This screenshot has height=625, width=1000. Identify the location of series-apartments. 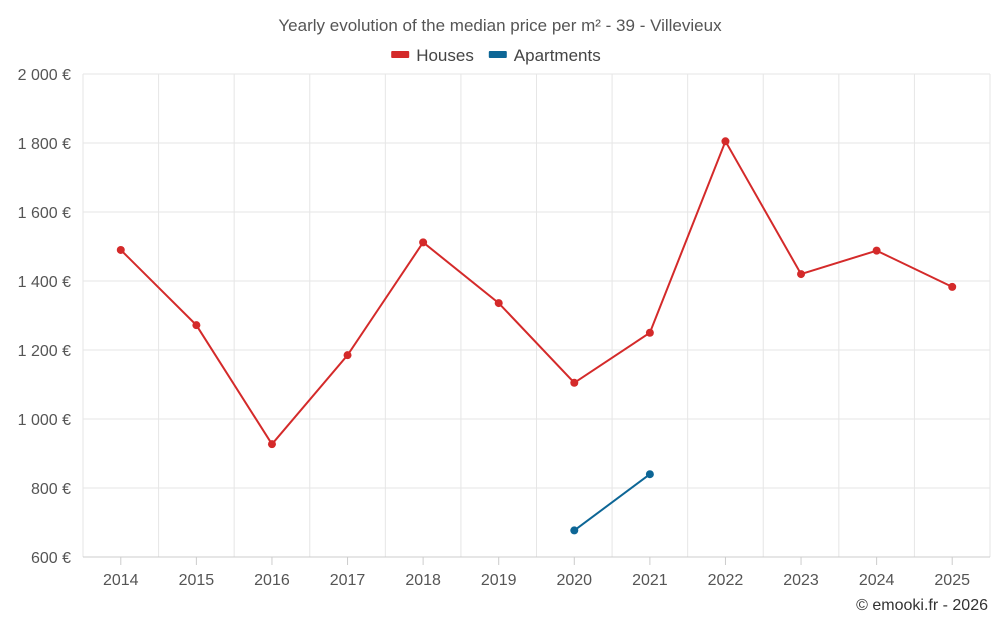
(612, 502).